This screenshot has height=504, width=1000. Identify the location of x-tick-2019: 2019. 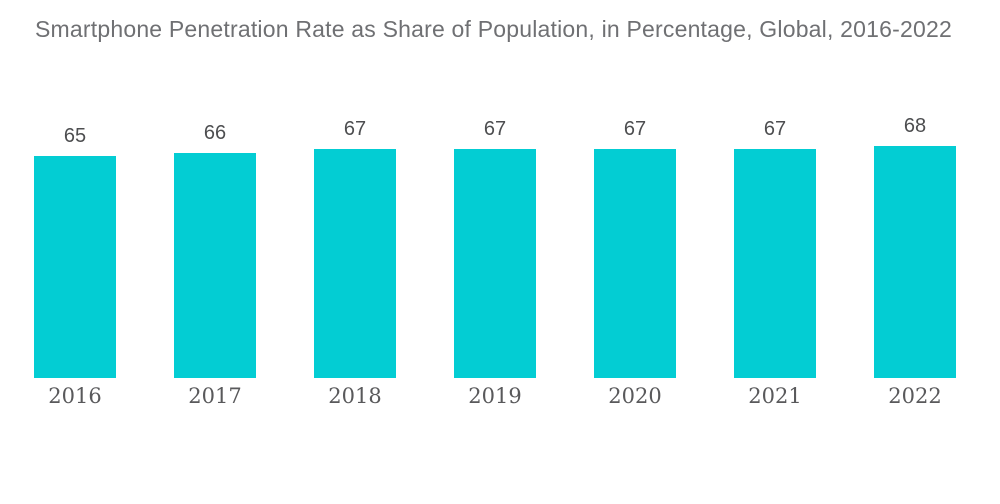
(495, 396).